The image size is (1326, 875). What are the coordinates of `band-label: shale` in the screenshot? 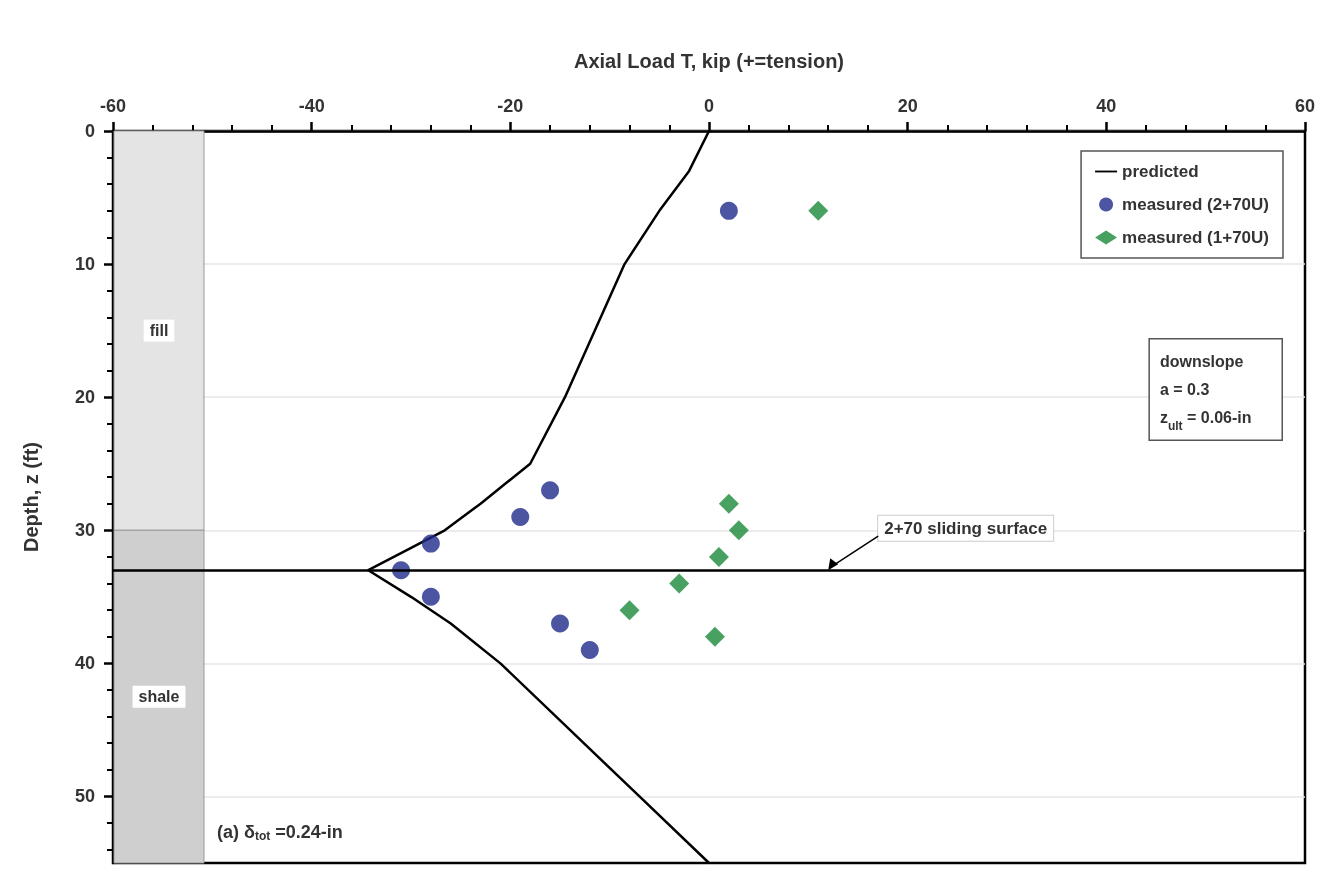 It's located at (159, 697).